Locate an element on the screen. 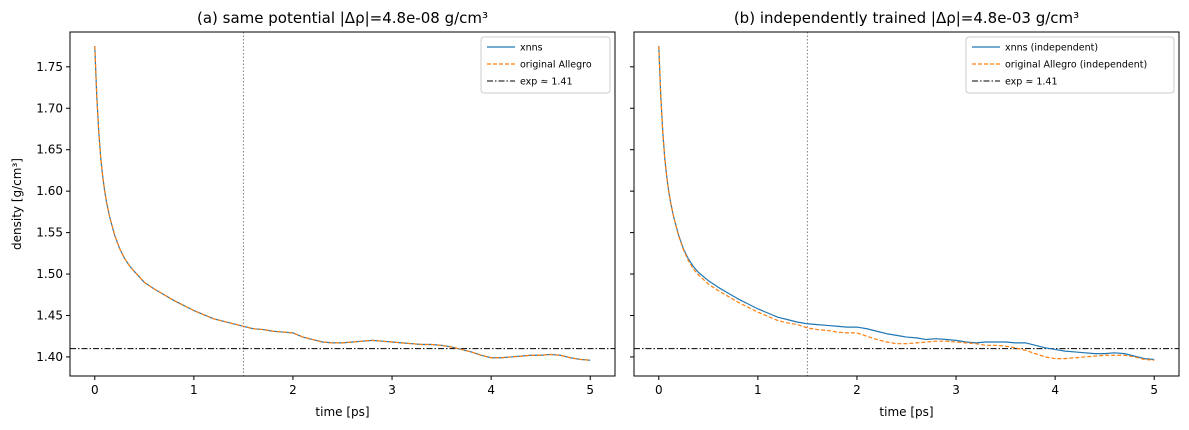  panel-a-y-tick-label: 1.75 is located at coordinates (49, 67).